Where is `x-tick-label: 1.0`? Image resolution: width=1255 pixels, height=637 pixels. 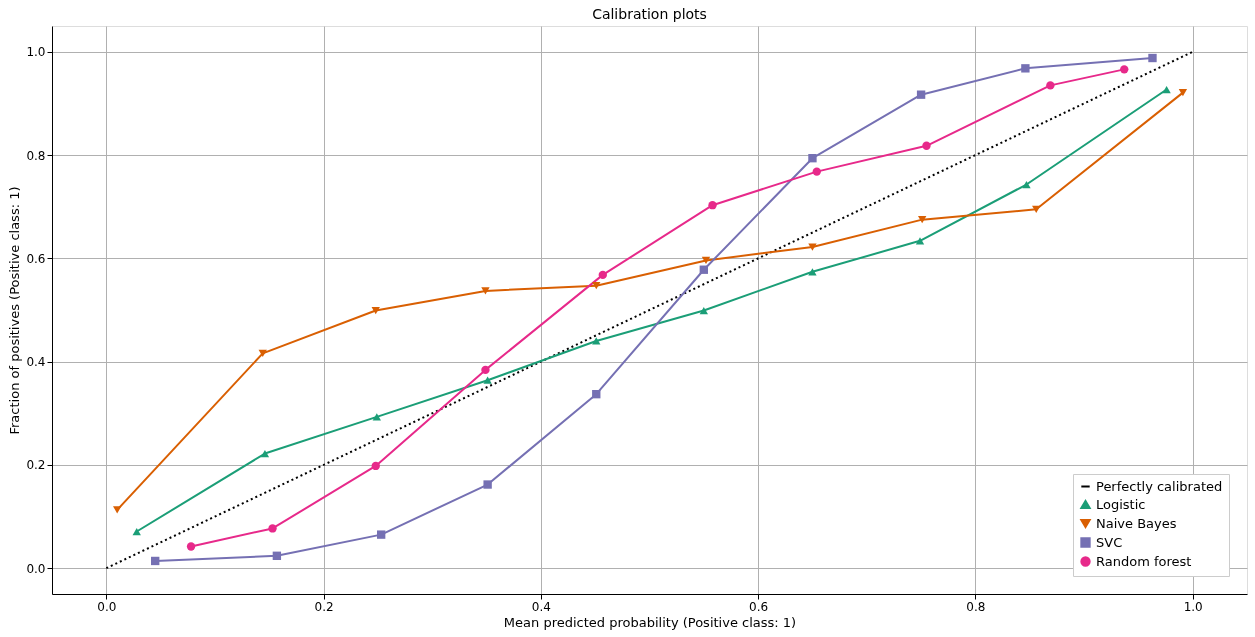
x-tick-label: 1.0 is located at coordinates (1193, 606).